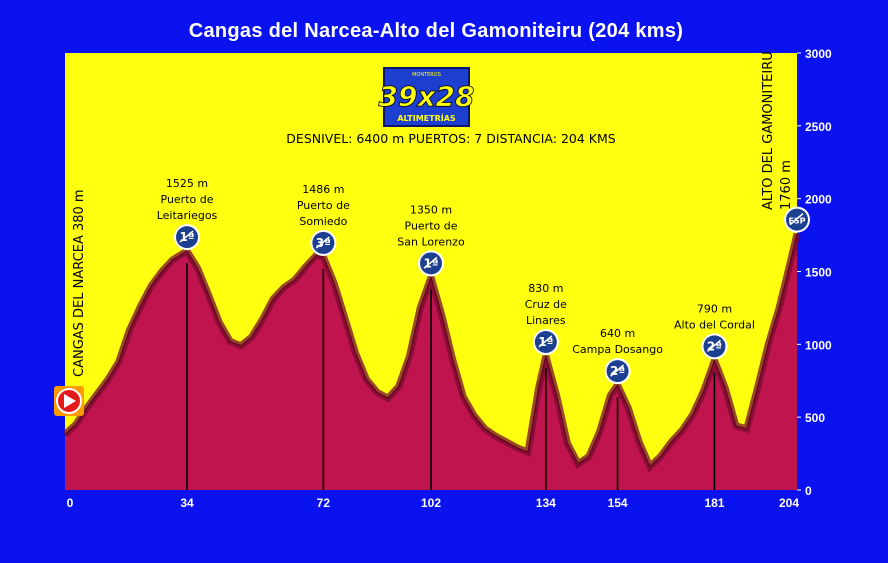  Describe the element at coordinates (818, 54) in the screenshot. I see `y-tick-label: 3000` at that location.